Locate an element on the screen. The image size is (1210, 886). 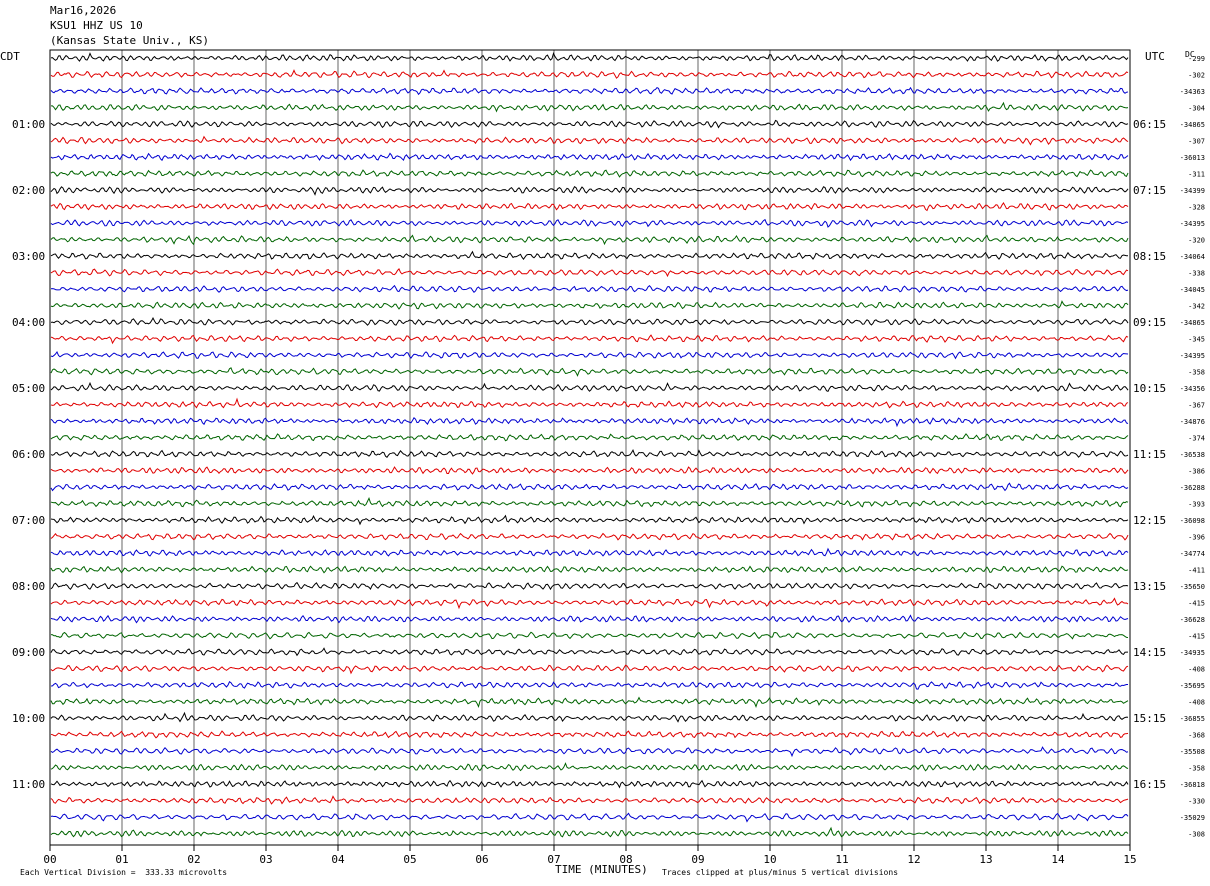
utc-hour-label: 08:15 is located at coordinates (1149, 256).